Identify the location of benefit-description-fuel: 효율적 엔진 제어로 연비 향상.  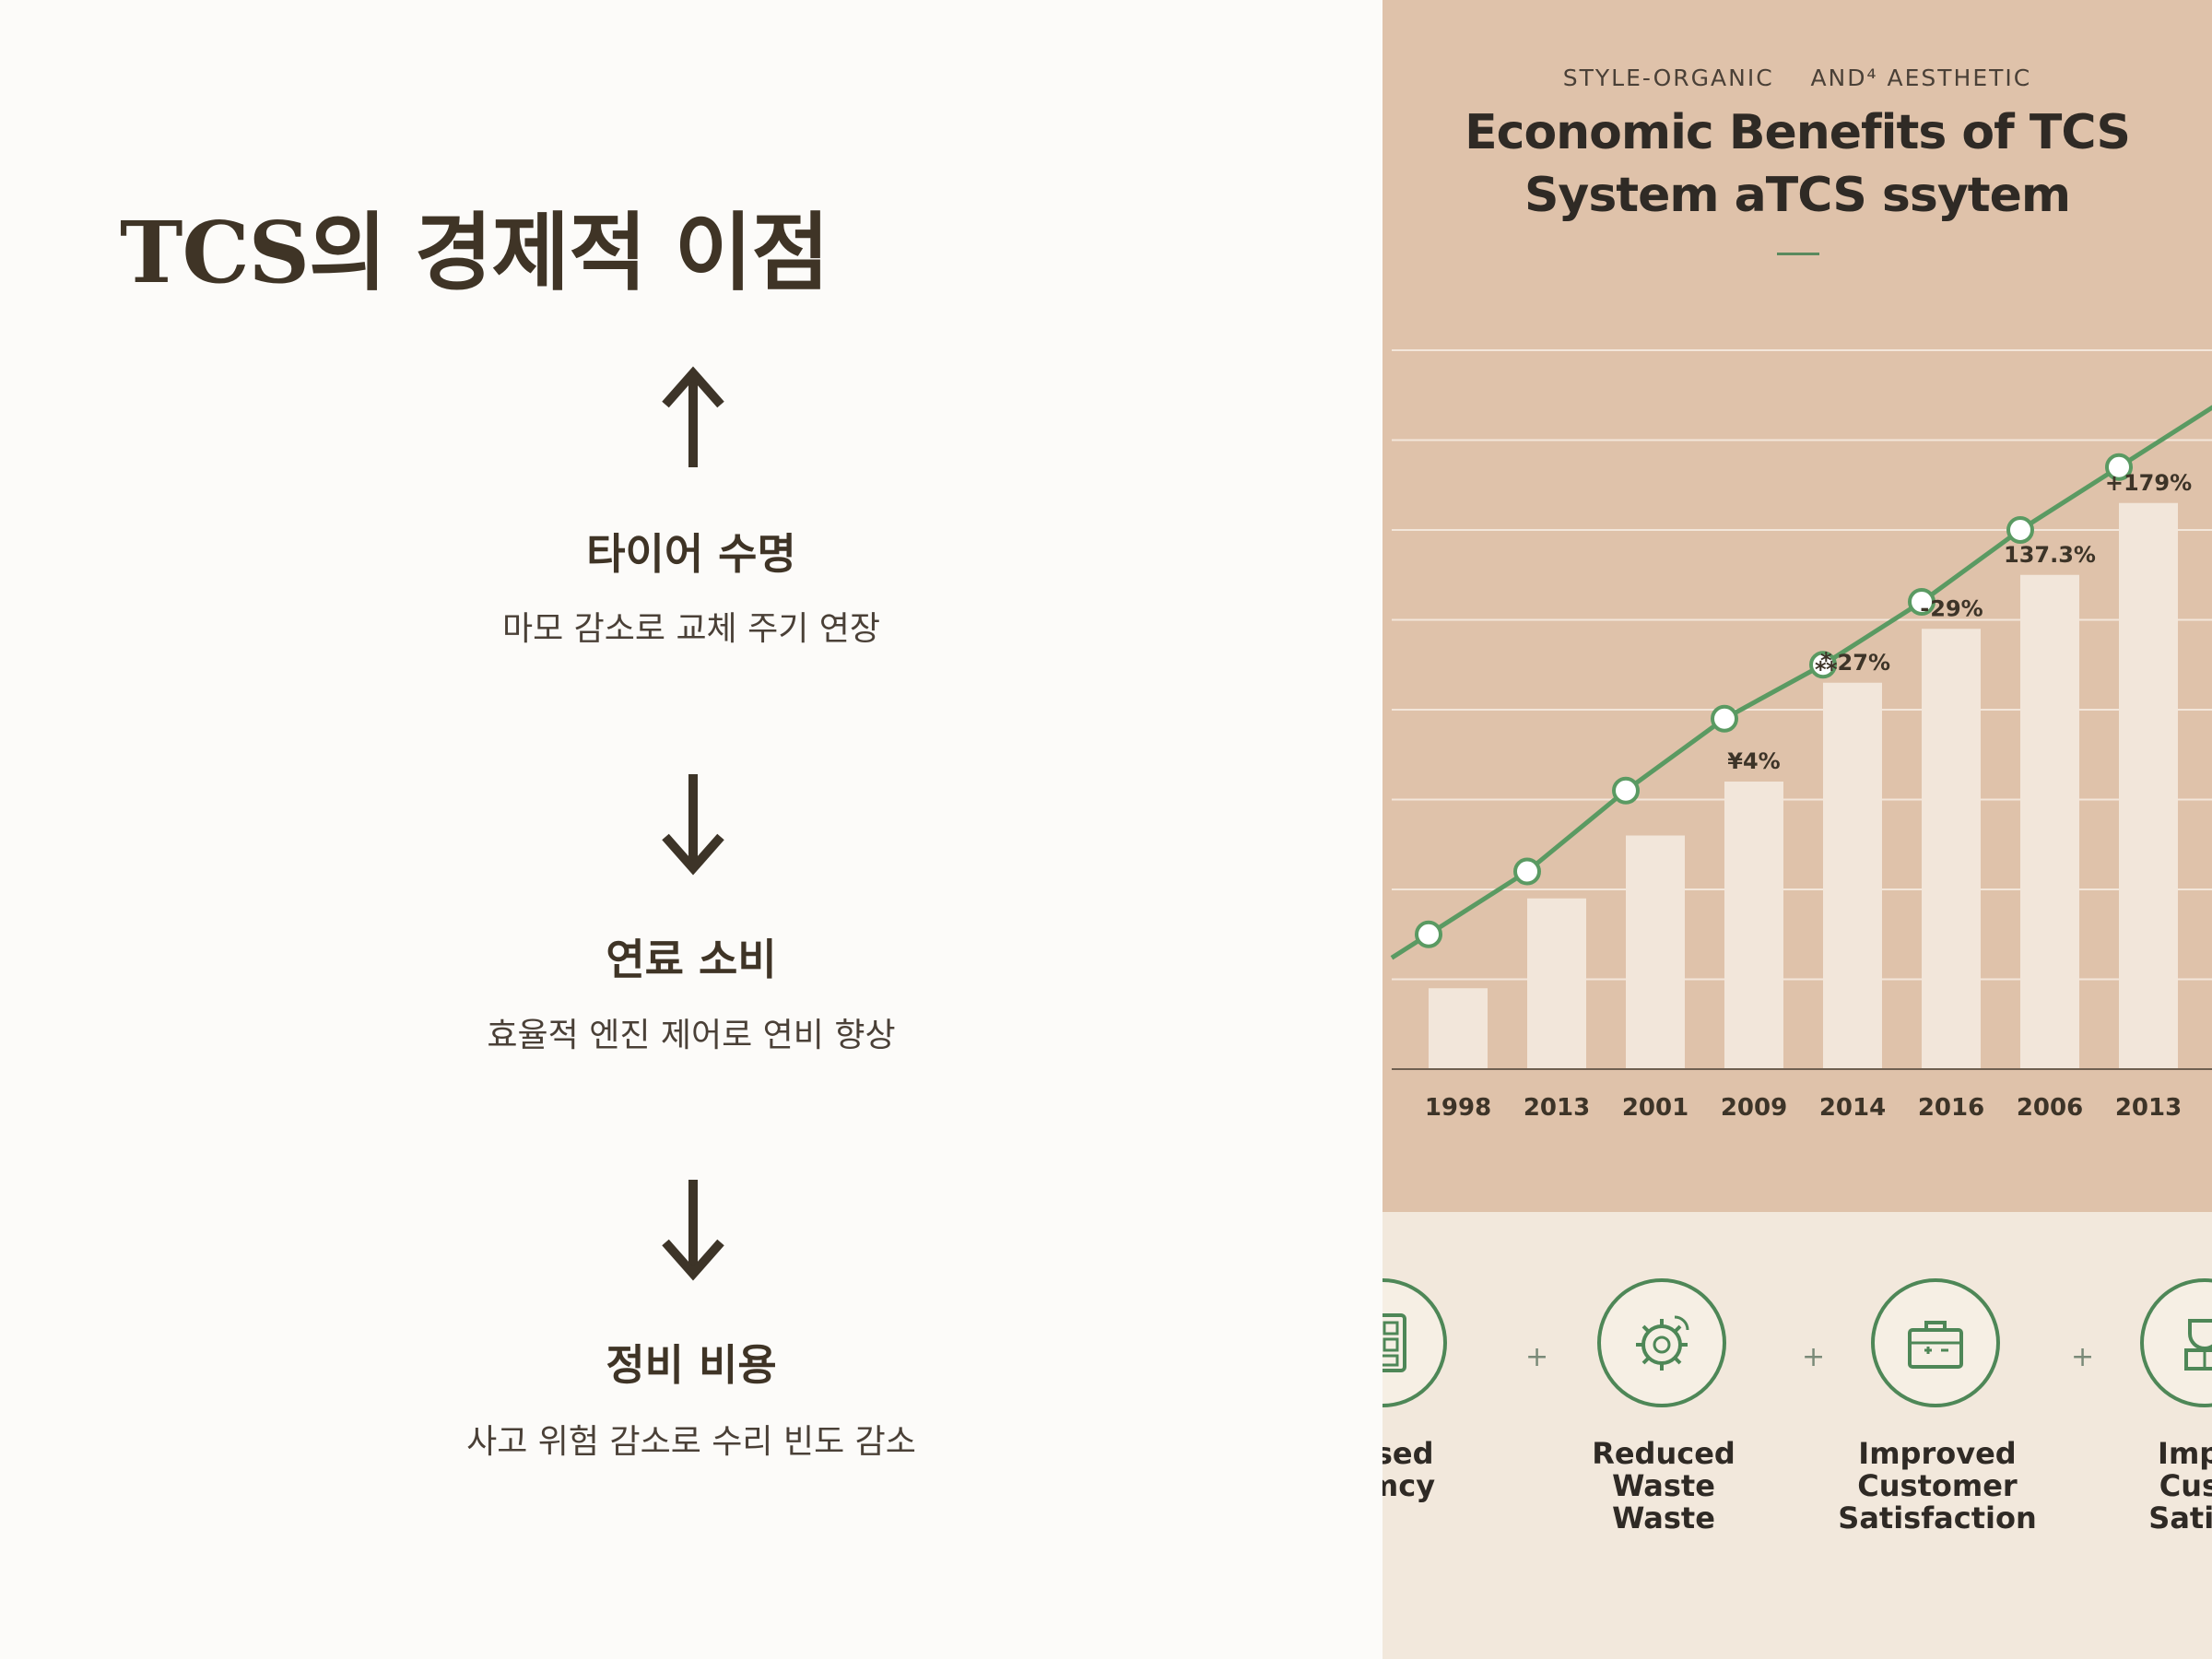
(691, 1035).